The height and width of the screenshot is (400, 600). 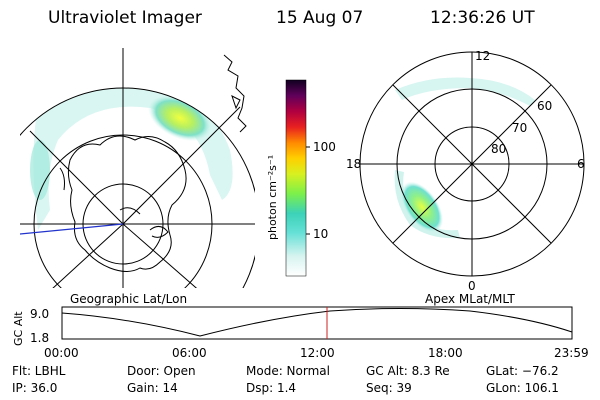 What do you see at coordinates (128, 299) in the screenshot?
I see `left-panel-label: Geographic Lat/Lon` at bounding box center [128, 299].